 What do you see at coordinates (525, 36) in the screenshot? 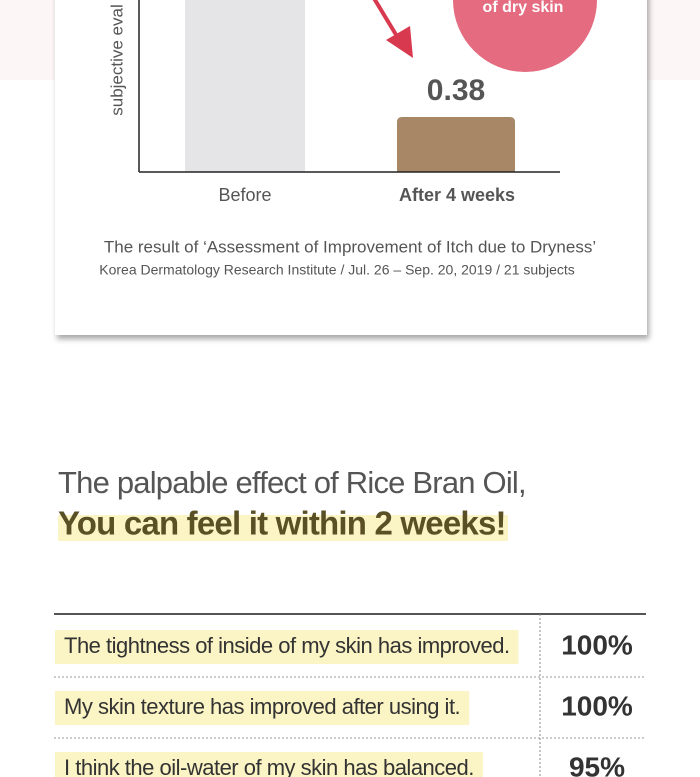
I see `badge-circle` at bounding box center [525, 36].